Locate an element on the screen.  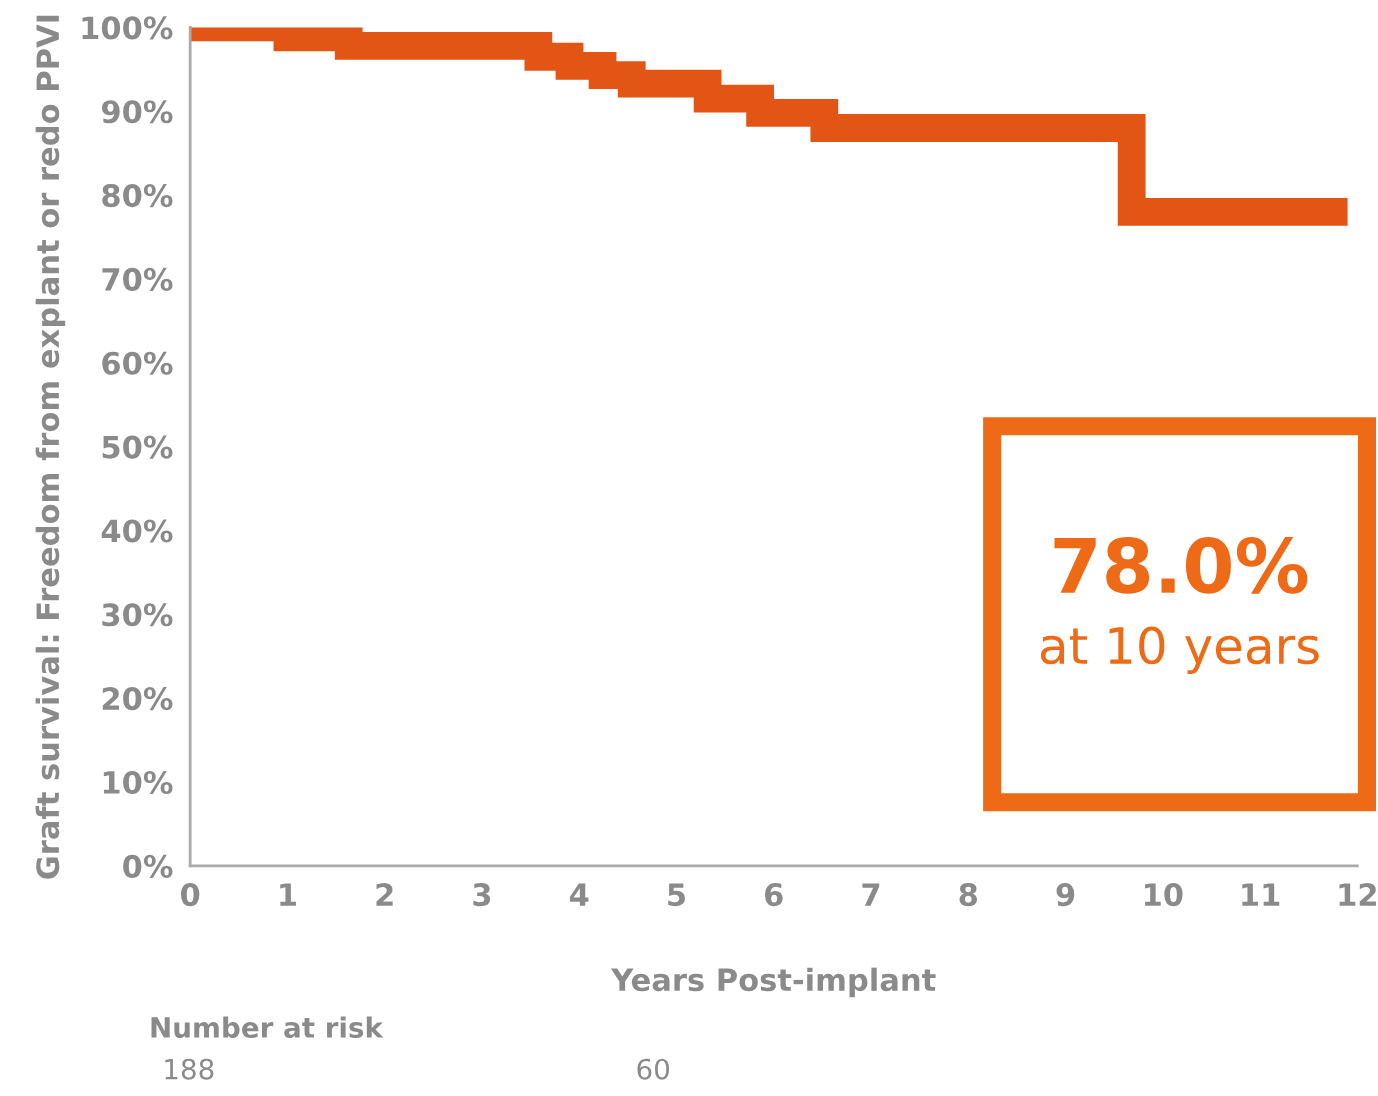
x-tick-label: 0 is located at coordinates (190, 895).